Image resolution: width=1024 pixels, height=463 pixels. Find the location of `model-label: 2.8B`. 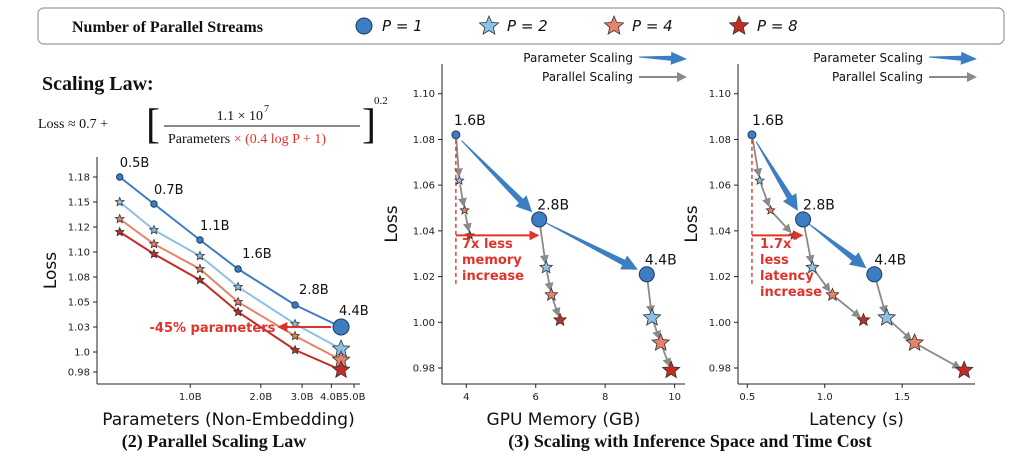

model-label: 2.8B is located at coordinates (819, 205).